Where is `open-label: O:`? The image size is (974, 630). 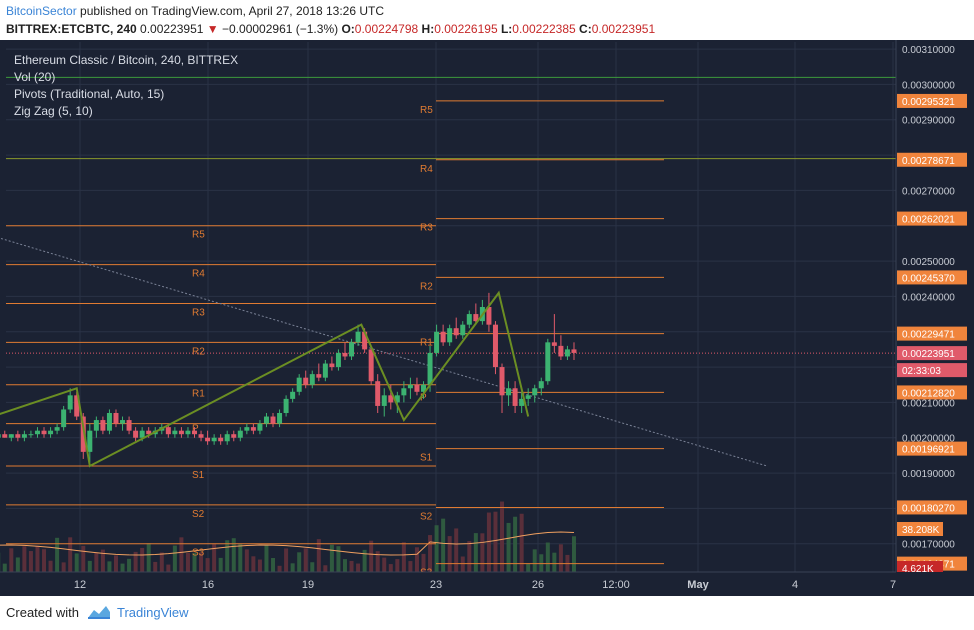 open-label: O: is located at coordinates (348, 29).